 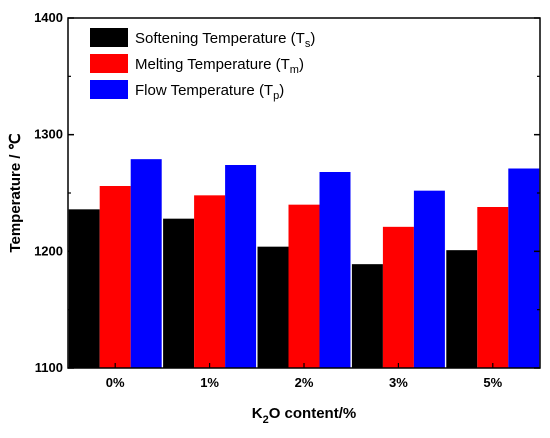 What do you see at coordinates (335, 270) in the screenshot?
I see `bar-p-2pct` at bounding box center [335, 270].